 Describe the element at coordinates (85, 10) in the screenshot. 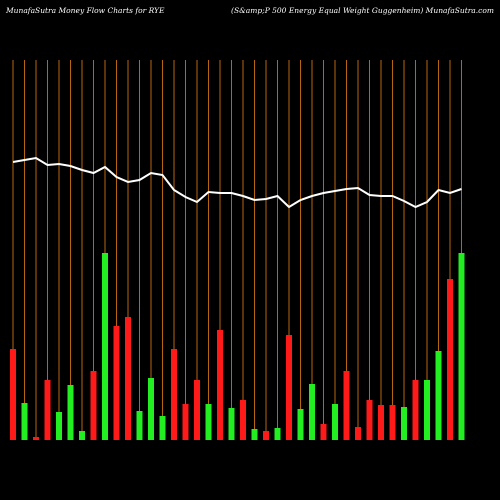

I see `chart-title: MunafaSutra Money Flow Charts for RYE` at that location.